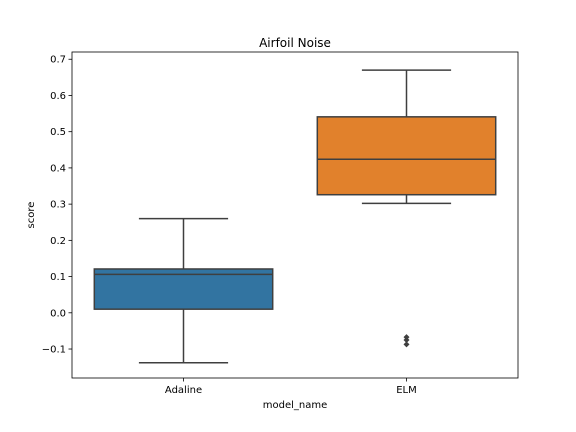 This screenshot has width=576, height=432. What do you see at coordinates (406, 390) in the screenshot?
I see `x-tick-label: ELM` at bounding box center [406, 390].